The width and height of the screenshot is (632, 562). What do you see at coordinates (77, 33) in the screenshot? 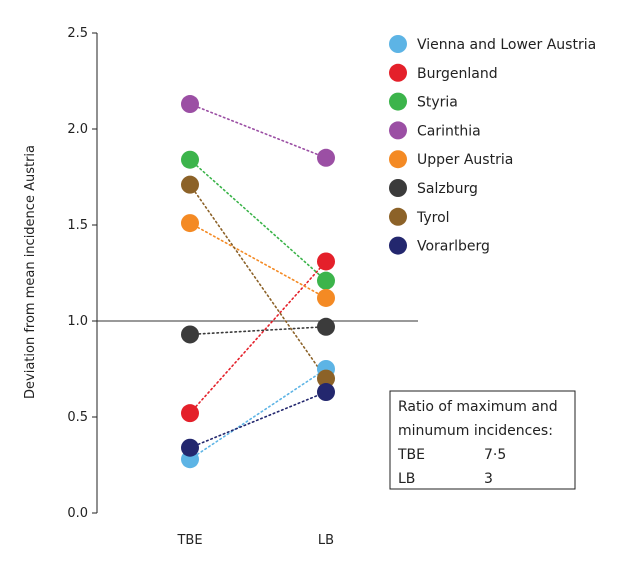
I see `y-tick-label: 2.5` at bounding box center [77, 33].